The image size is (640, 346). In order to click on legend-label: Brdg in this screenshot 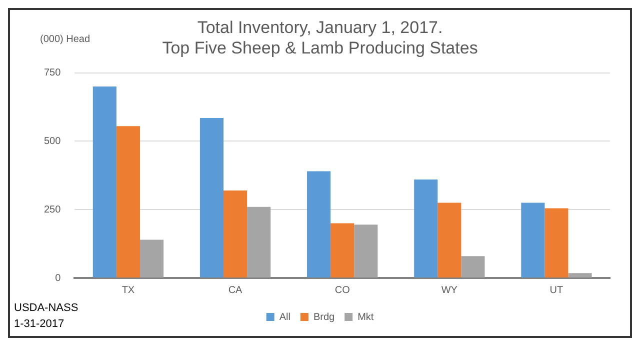, I will do `click(324, 317)`.